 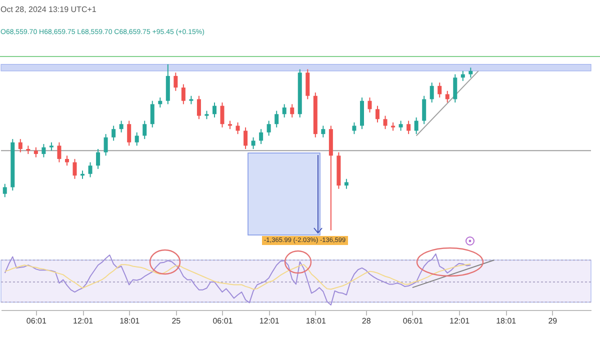 What do you see at coordinates (367, 321) in the screenshot?
I see `x-tick-label: 28` at bounding box center [367, 321].